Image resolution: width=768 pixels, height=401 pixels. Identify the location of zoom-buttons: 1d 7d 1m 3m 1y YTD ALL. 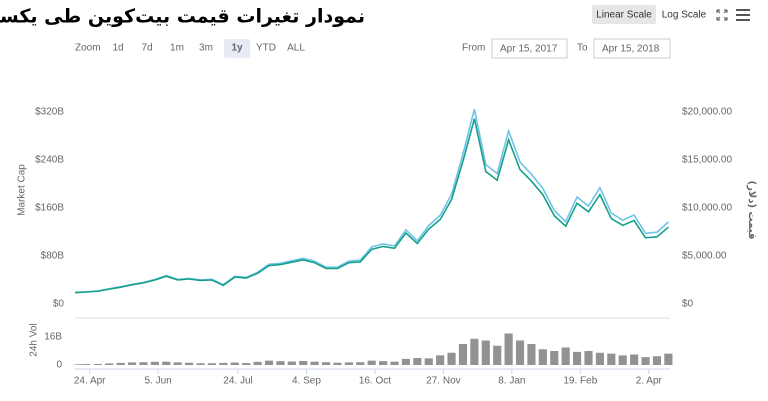
(208, 48).